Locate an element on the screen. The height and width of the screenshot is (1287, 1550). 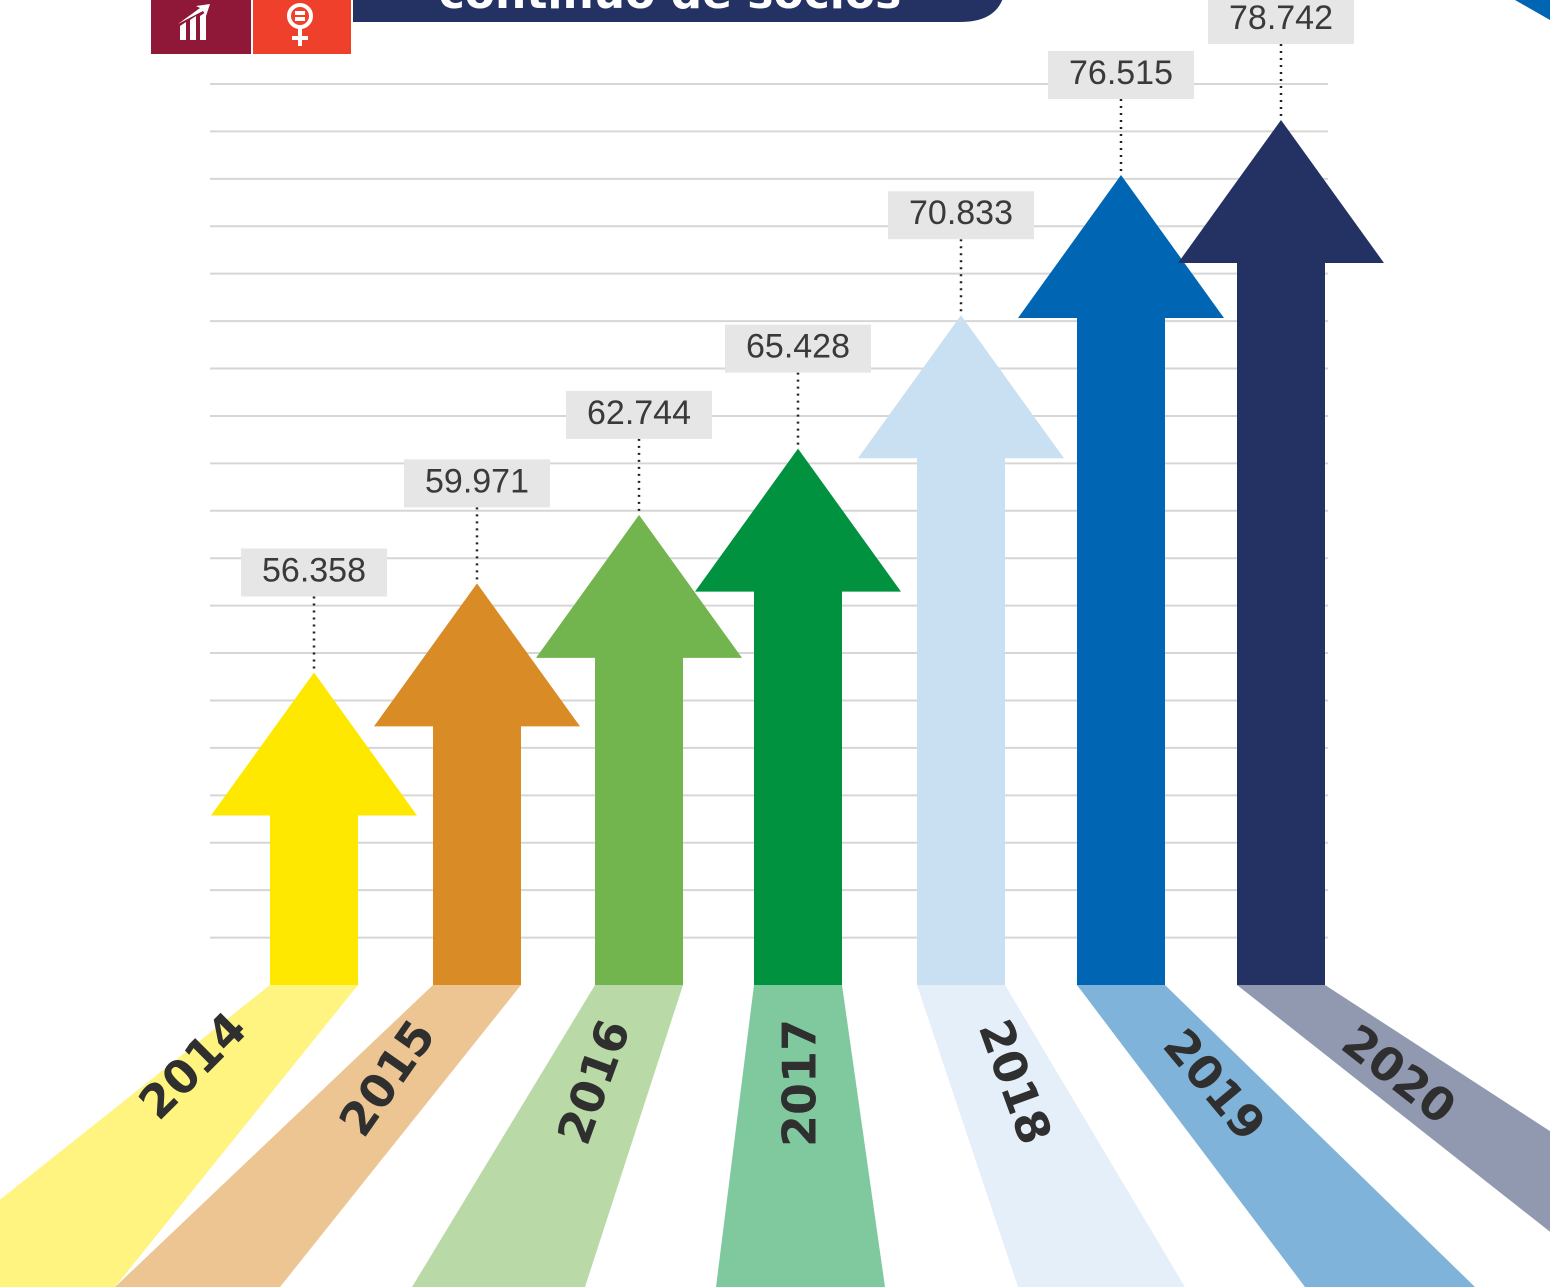
icon-gender-glyph is located at coordinates (300, 28).